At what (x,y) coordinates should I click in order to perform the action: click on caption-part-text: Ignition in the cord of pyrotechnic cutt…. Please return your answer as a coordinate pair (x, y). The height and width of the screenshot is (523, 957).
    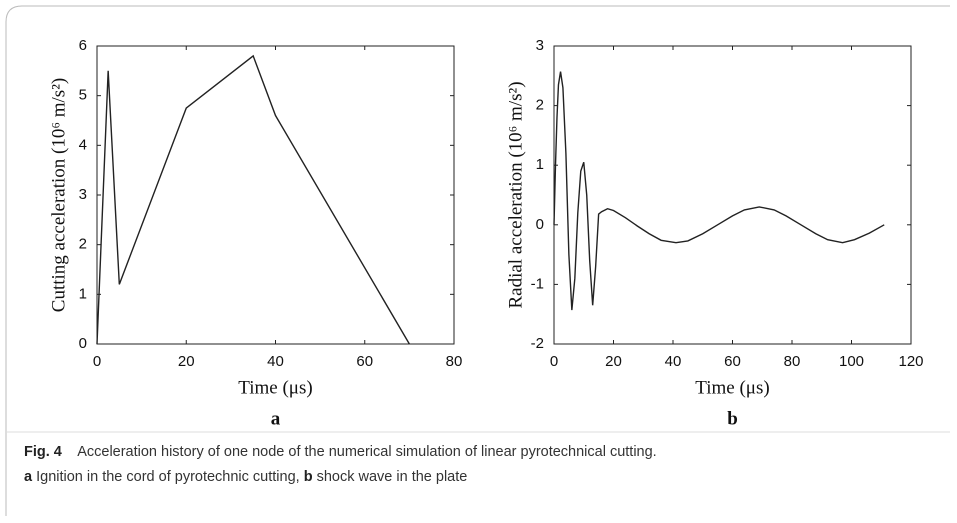
    Looking at the image, I should click on (168, 477).